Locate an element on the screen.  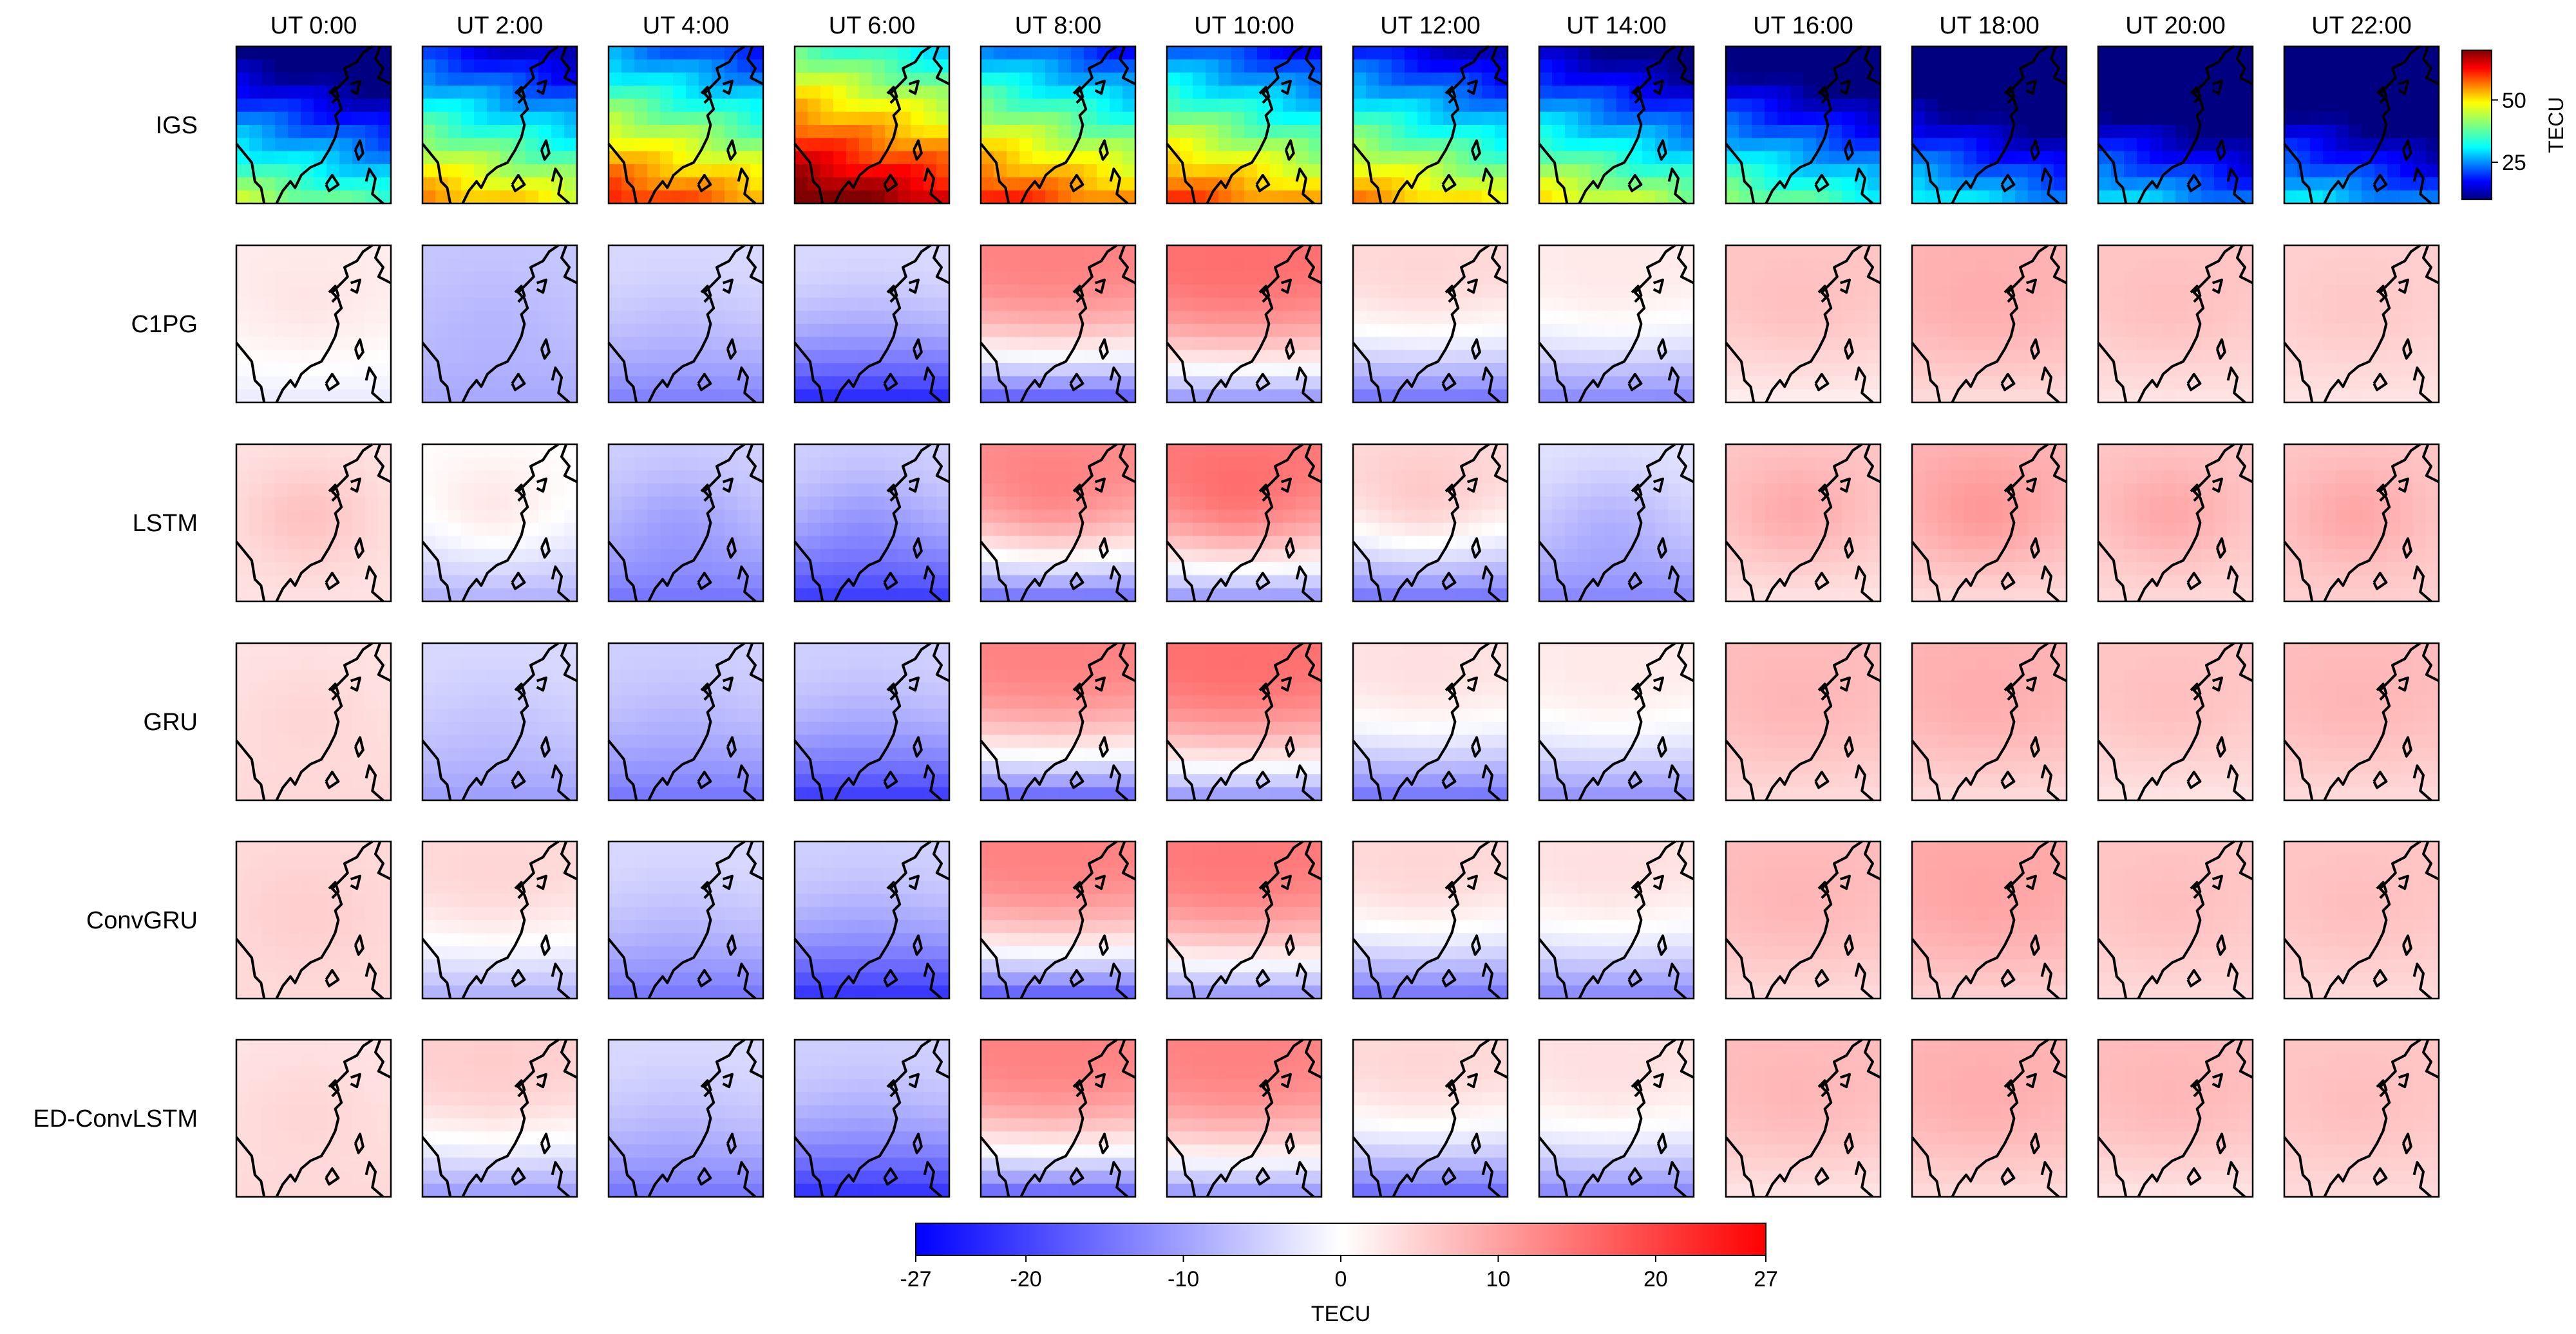
row-label: ConvGRU is located at coordinates (142, 920).